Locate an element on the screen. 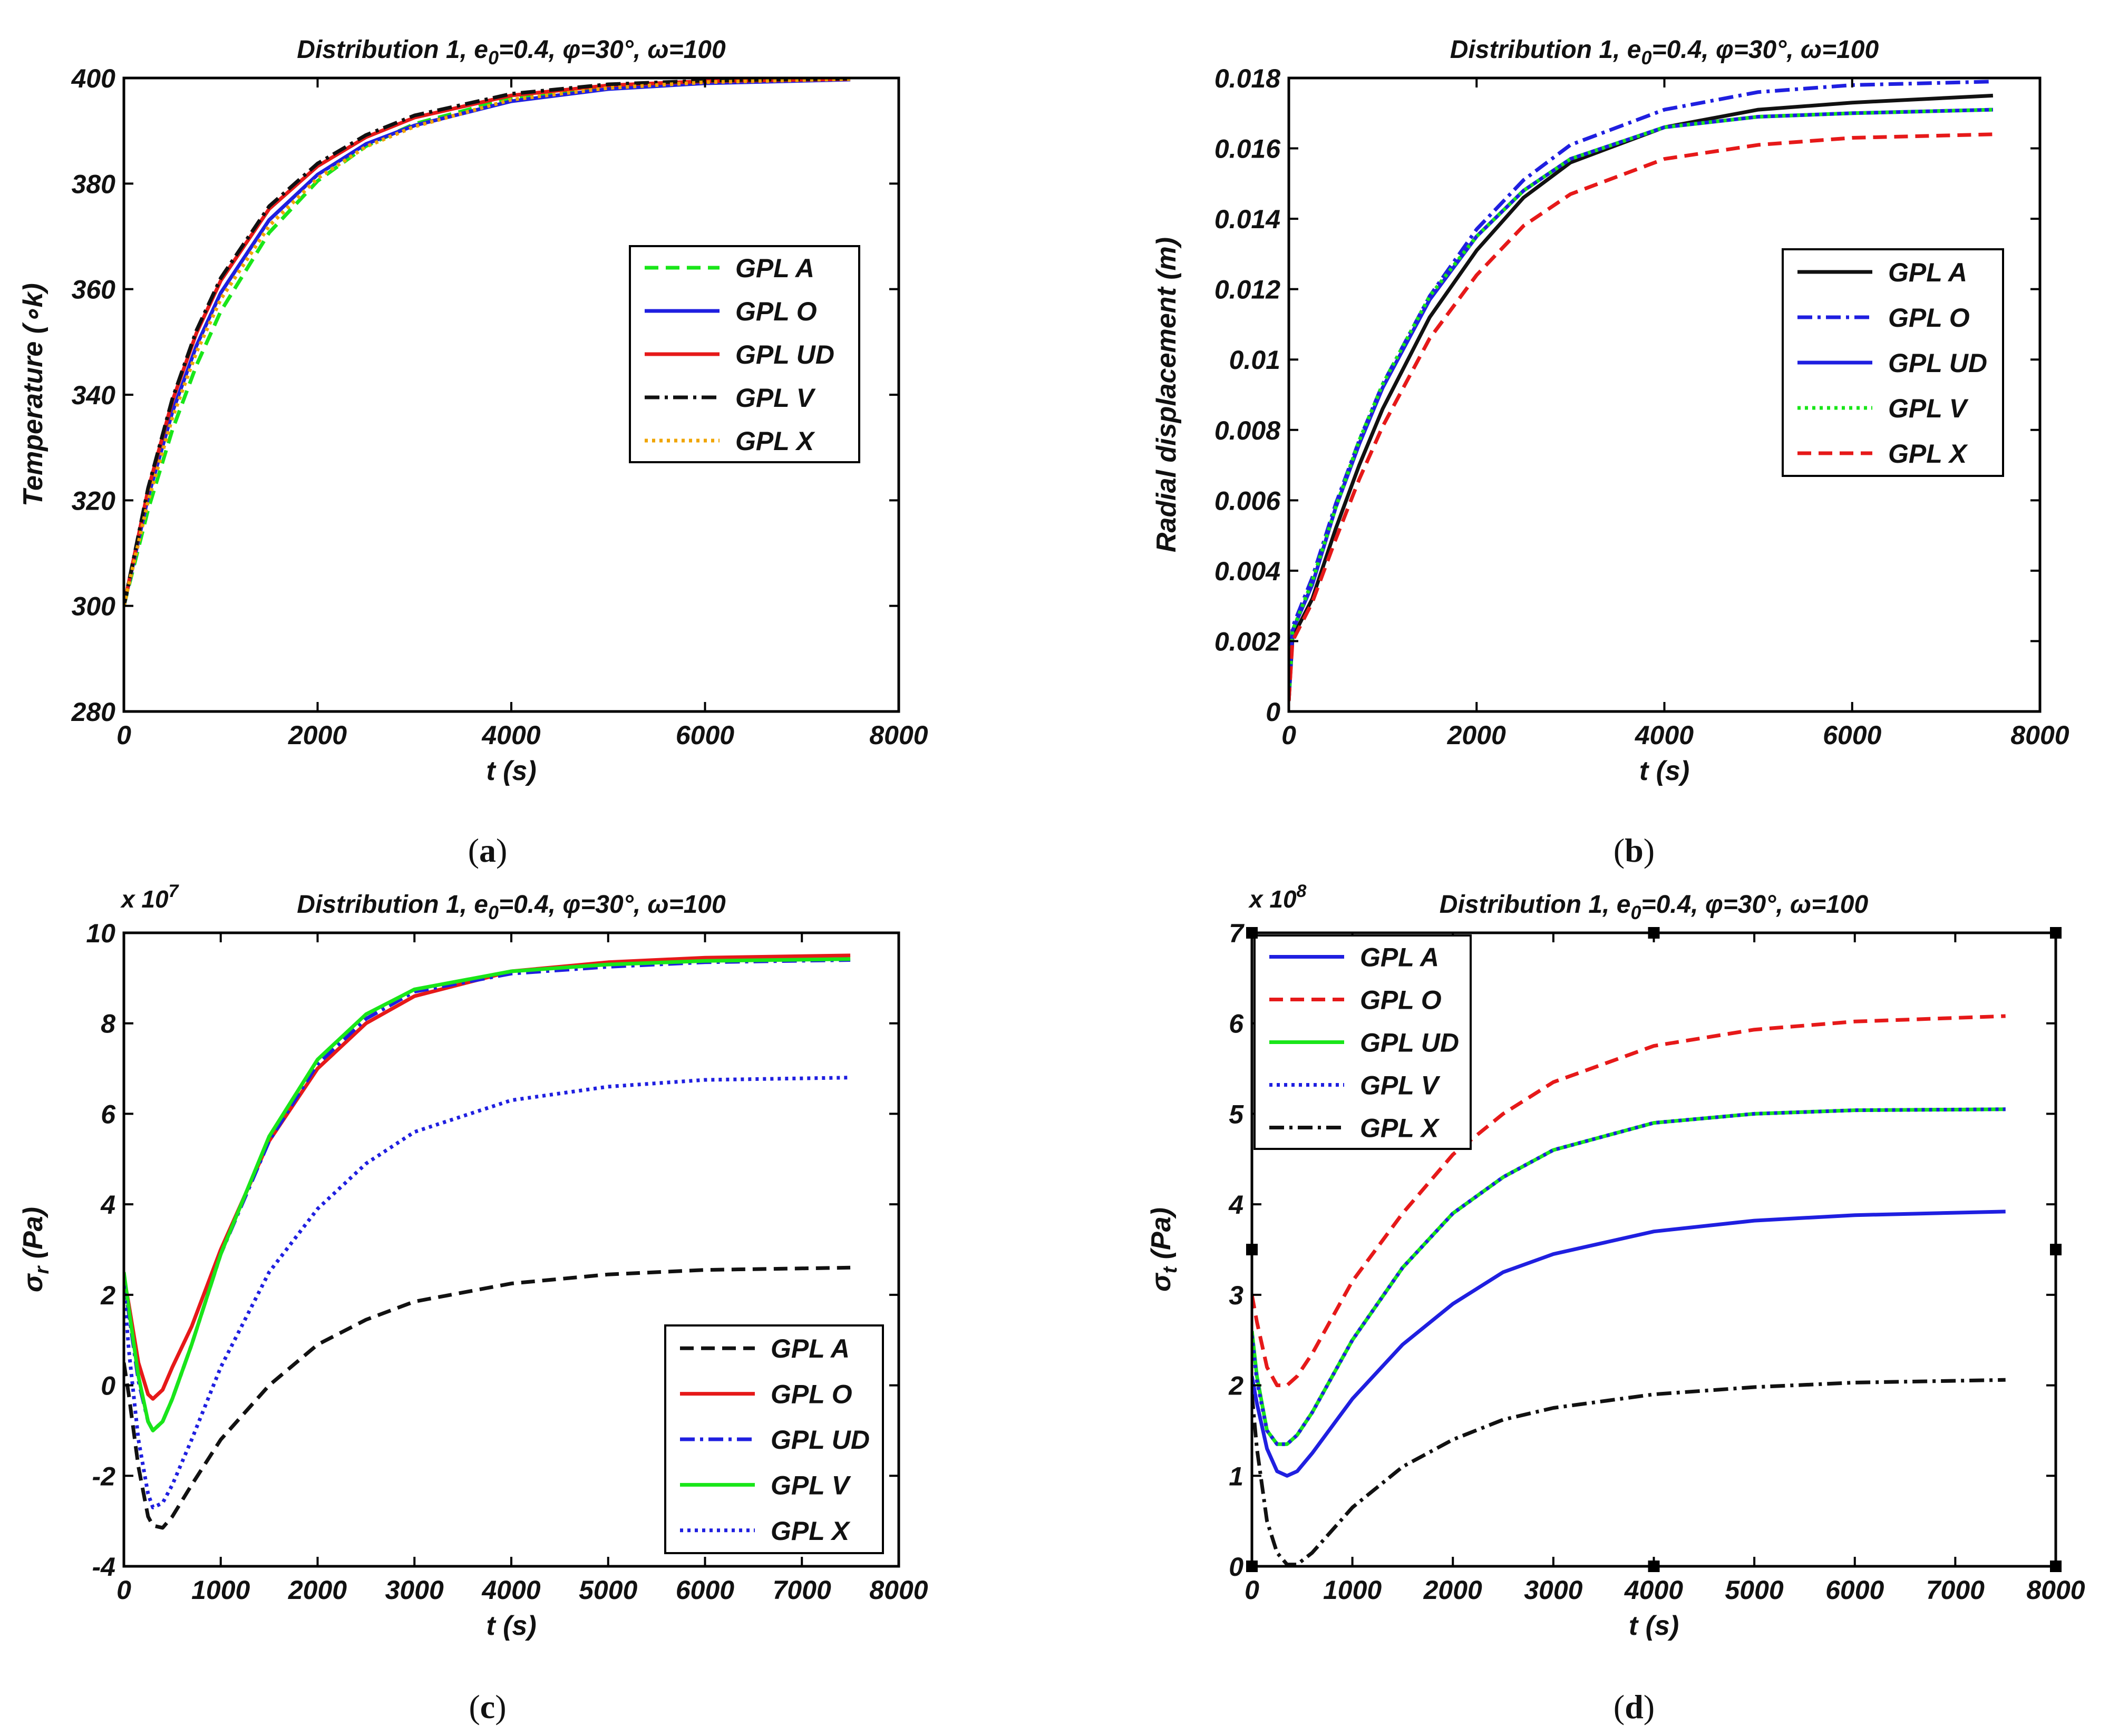 The image size is (2109, 1736). y-tick-label: 0.016 is located at coordinates (1247, 149).